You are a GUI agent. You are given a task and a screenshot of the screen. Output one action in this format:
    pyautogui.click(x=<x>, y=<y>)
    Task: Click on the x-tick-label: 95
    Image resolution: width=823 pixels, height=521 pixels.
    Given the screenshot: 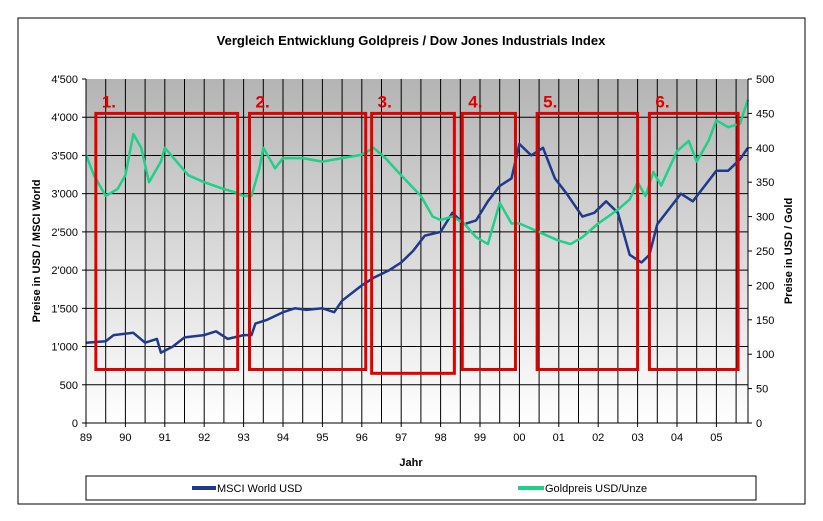 What is the action you would take?
    pyautogui.click(x=322, y=438)
    